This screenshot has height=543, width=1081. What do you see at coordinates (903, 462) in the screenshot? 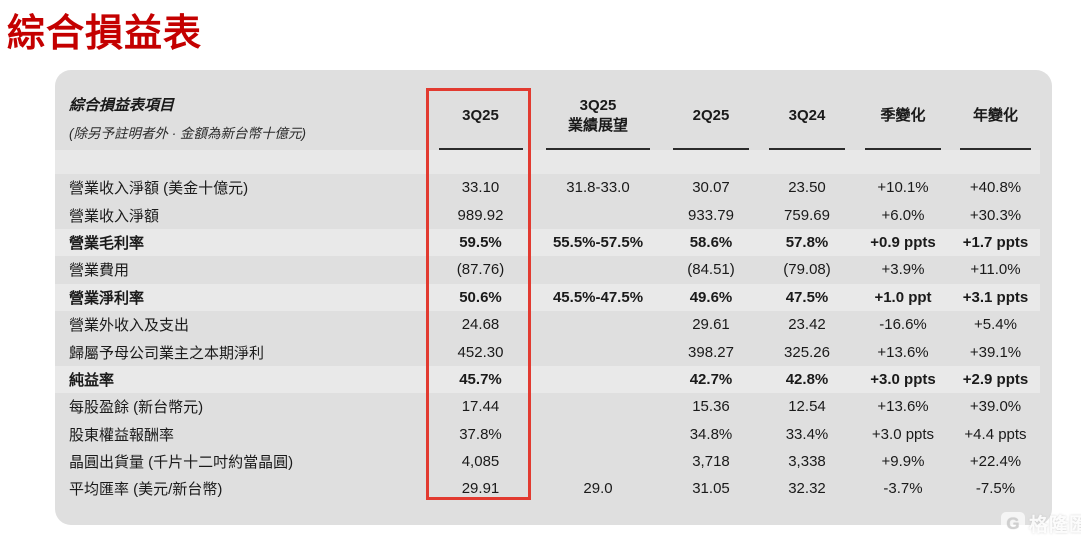
I see `cell-qoq: +9.9%` at bounding box center [903, 462].